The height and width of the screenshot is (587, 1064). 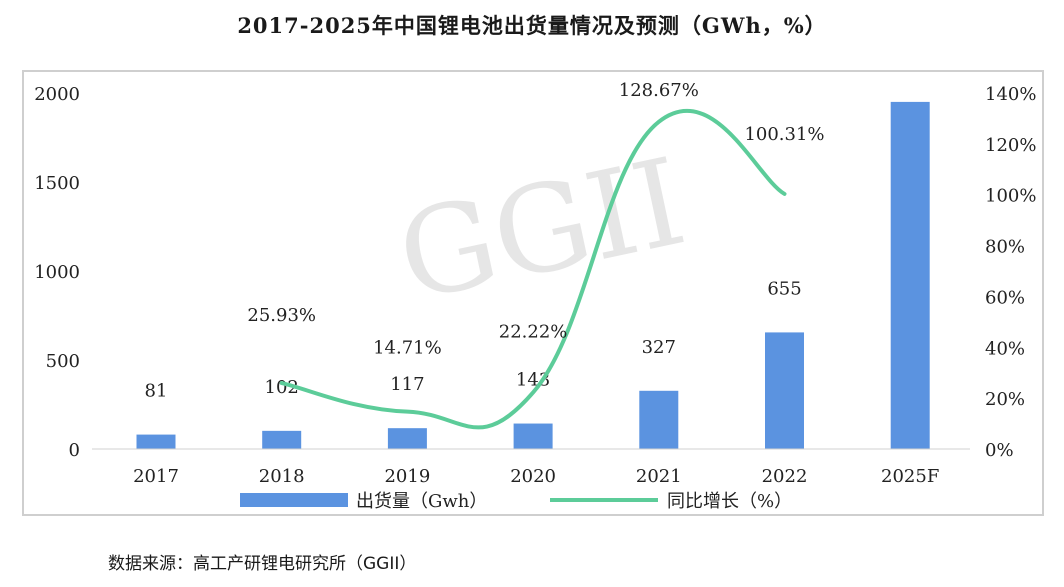 What do you see at coordinates (784, 134) in the screenshot?
I see `growth-label: 100.31%` at bounding box center [784, 134].